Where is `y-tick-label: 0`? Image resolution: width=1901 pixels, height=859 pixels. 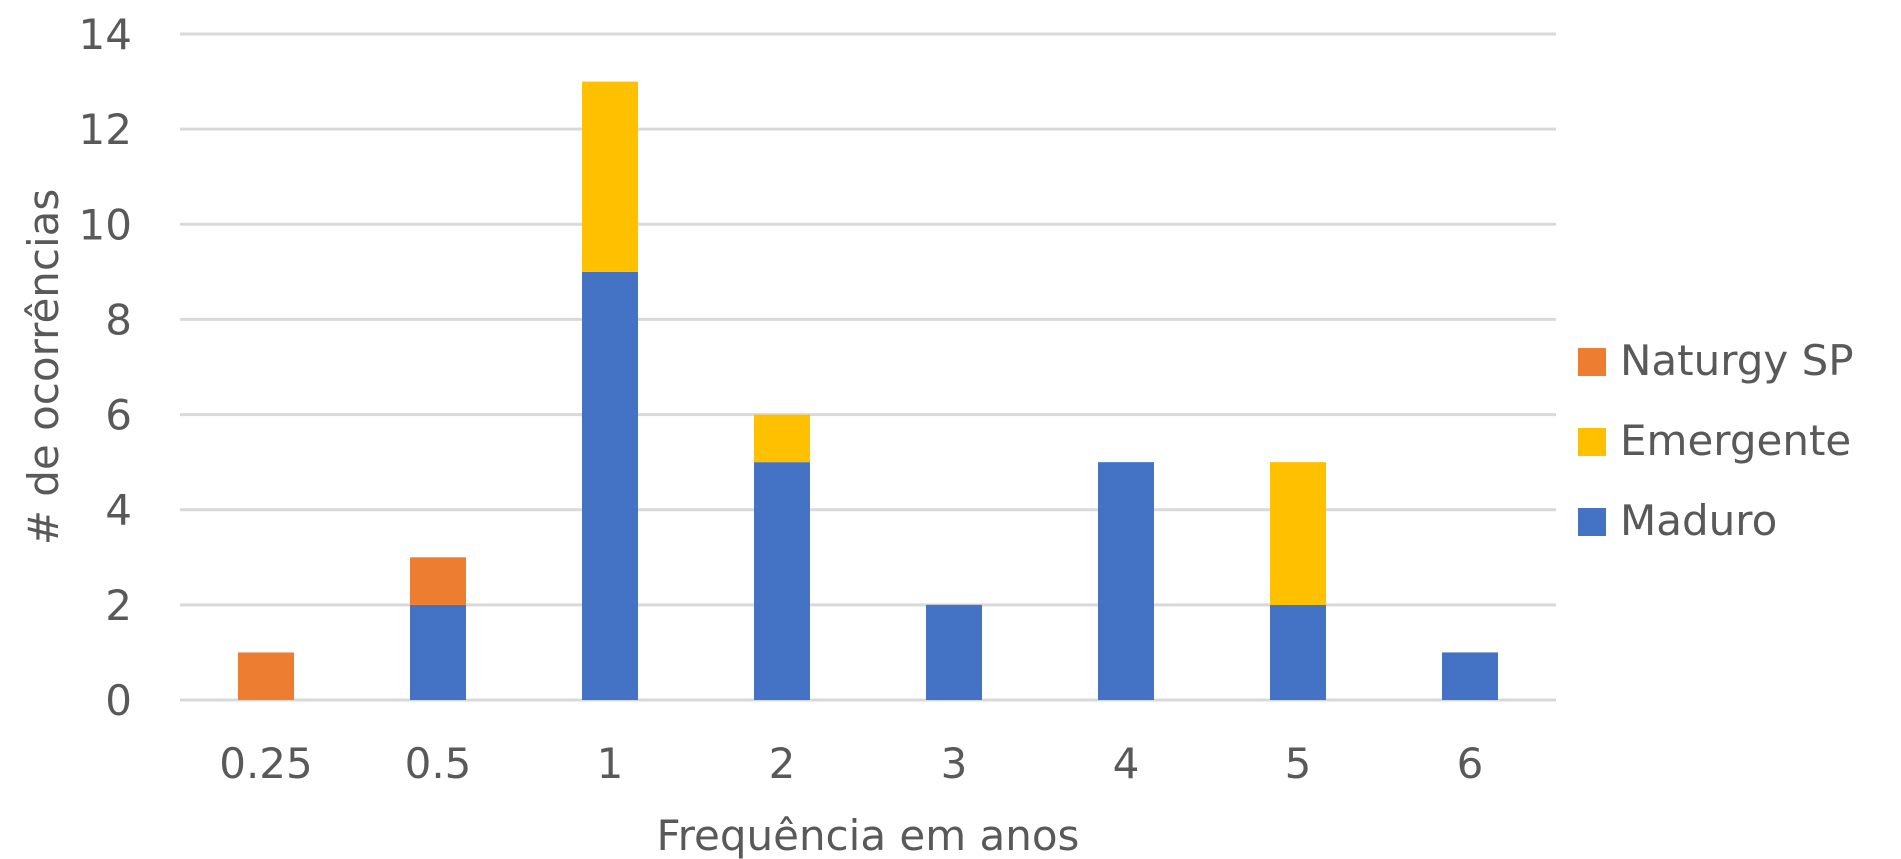 y-tick-label: 0 is located at coordinates (118, 700).